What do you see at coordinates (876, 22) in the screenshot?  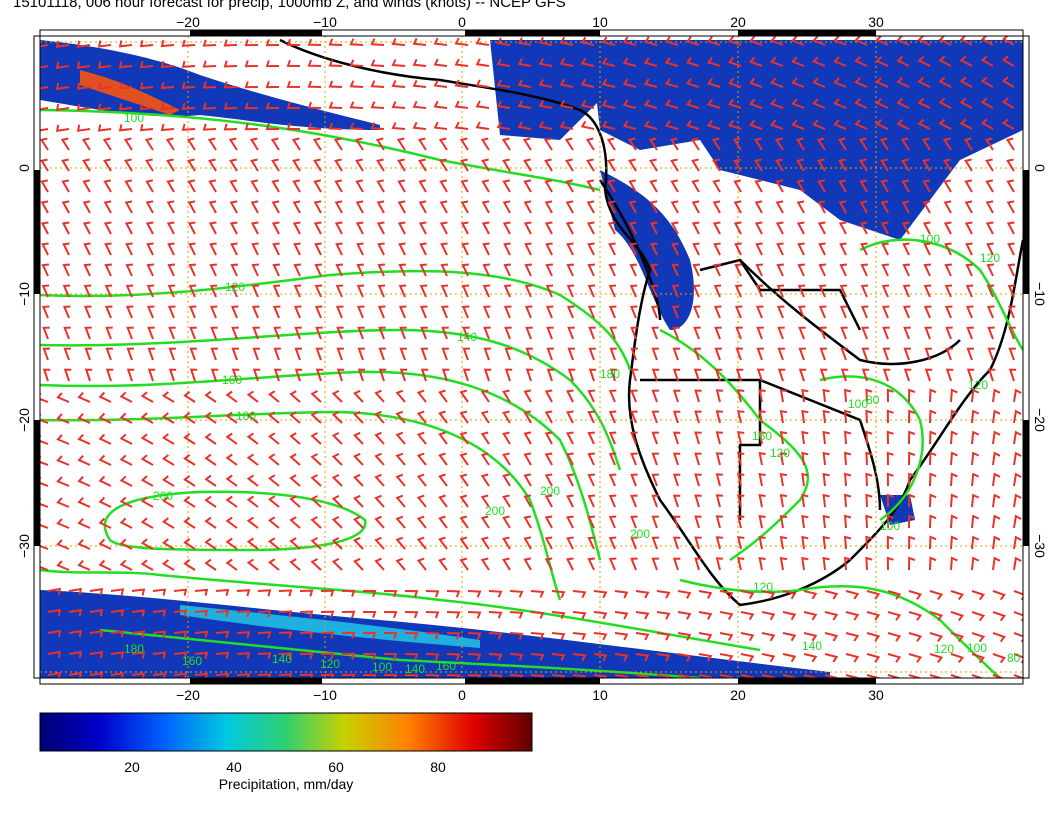 I see `top-lon-tick: 30` at bounding box center [876, 22].